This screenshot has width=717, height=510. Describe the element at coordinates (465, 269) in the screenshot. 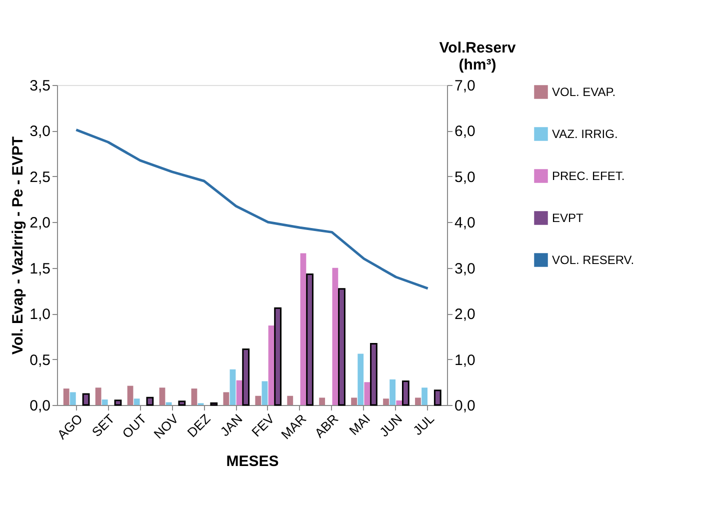

I see `y2-tick-label: 3,0` at that location.